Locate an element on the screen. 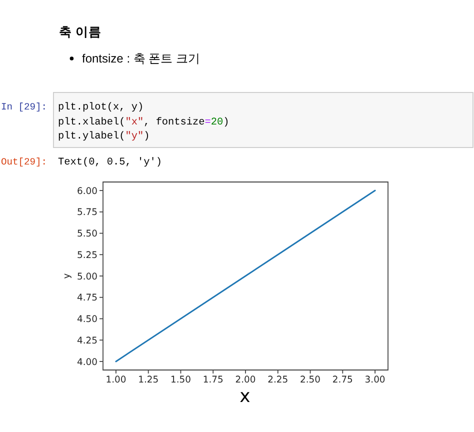 The image size is (474, 432). xtick: 1.75 is located at coordinates (213, 380).